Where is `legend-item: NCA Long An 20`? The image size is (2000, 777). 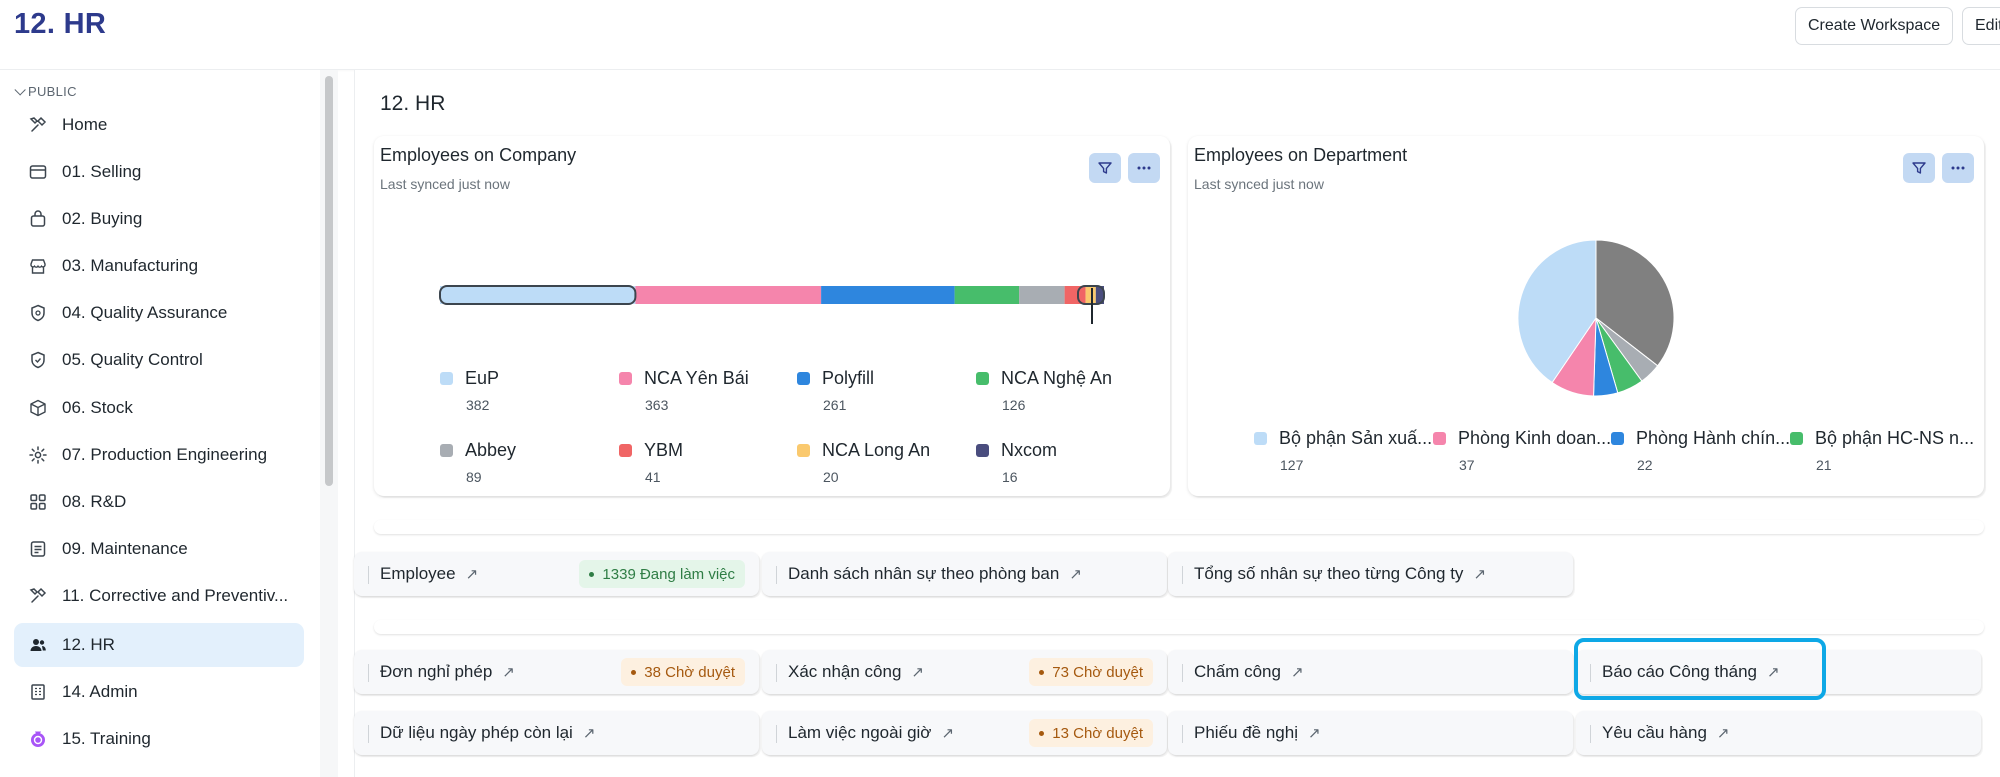 legend-item: NCA Long An 20 is located at coordinates (863, 462).